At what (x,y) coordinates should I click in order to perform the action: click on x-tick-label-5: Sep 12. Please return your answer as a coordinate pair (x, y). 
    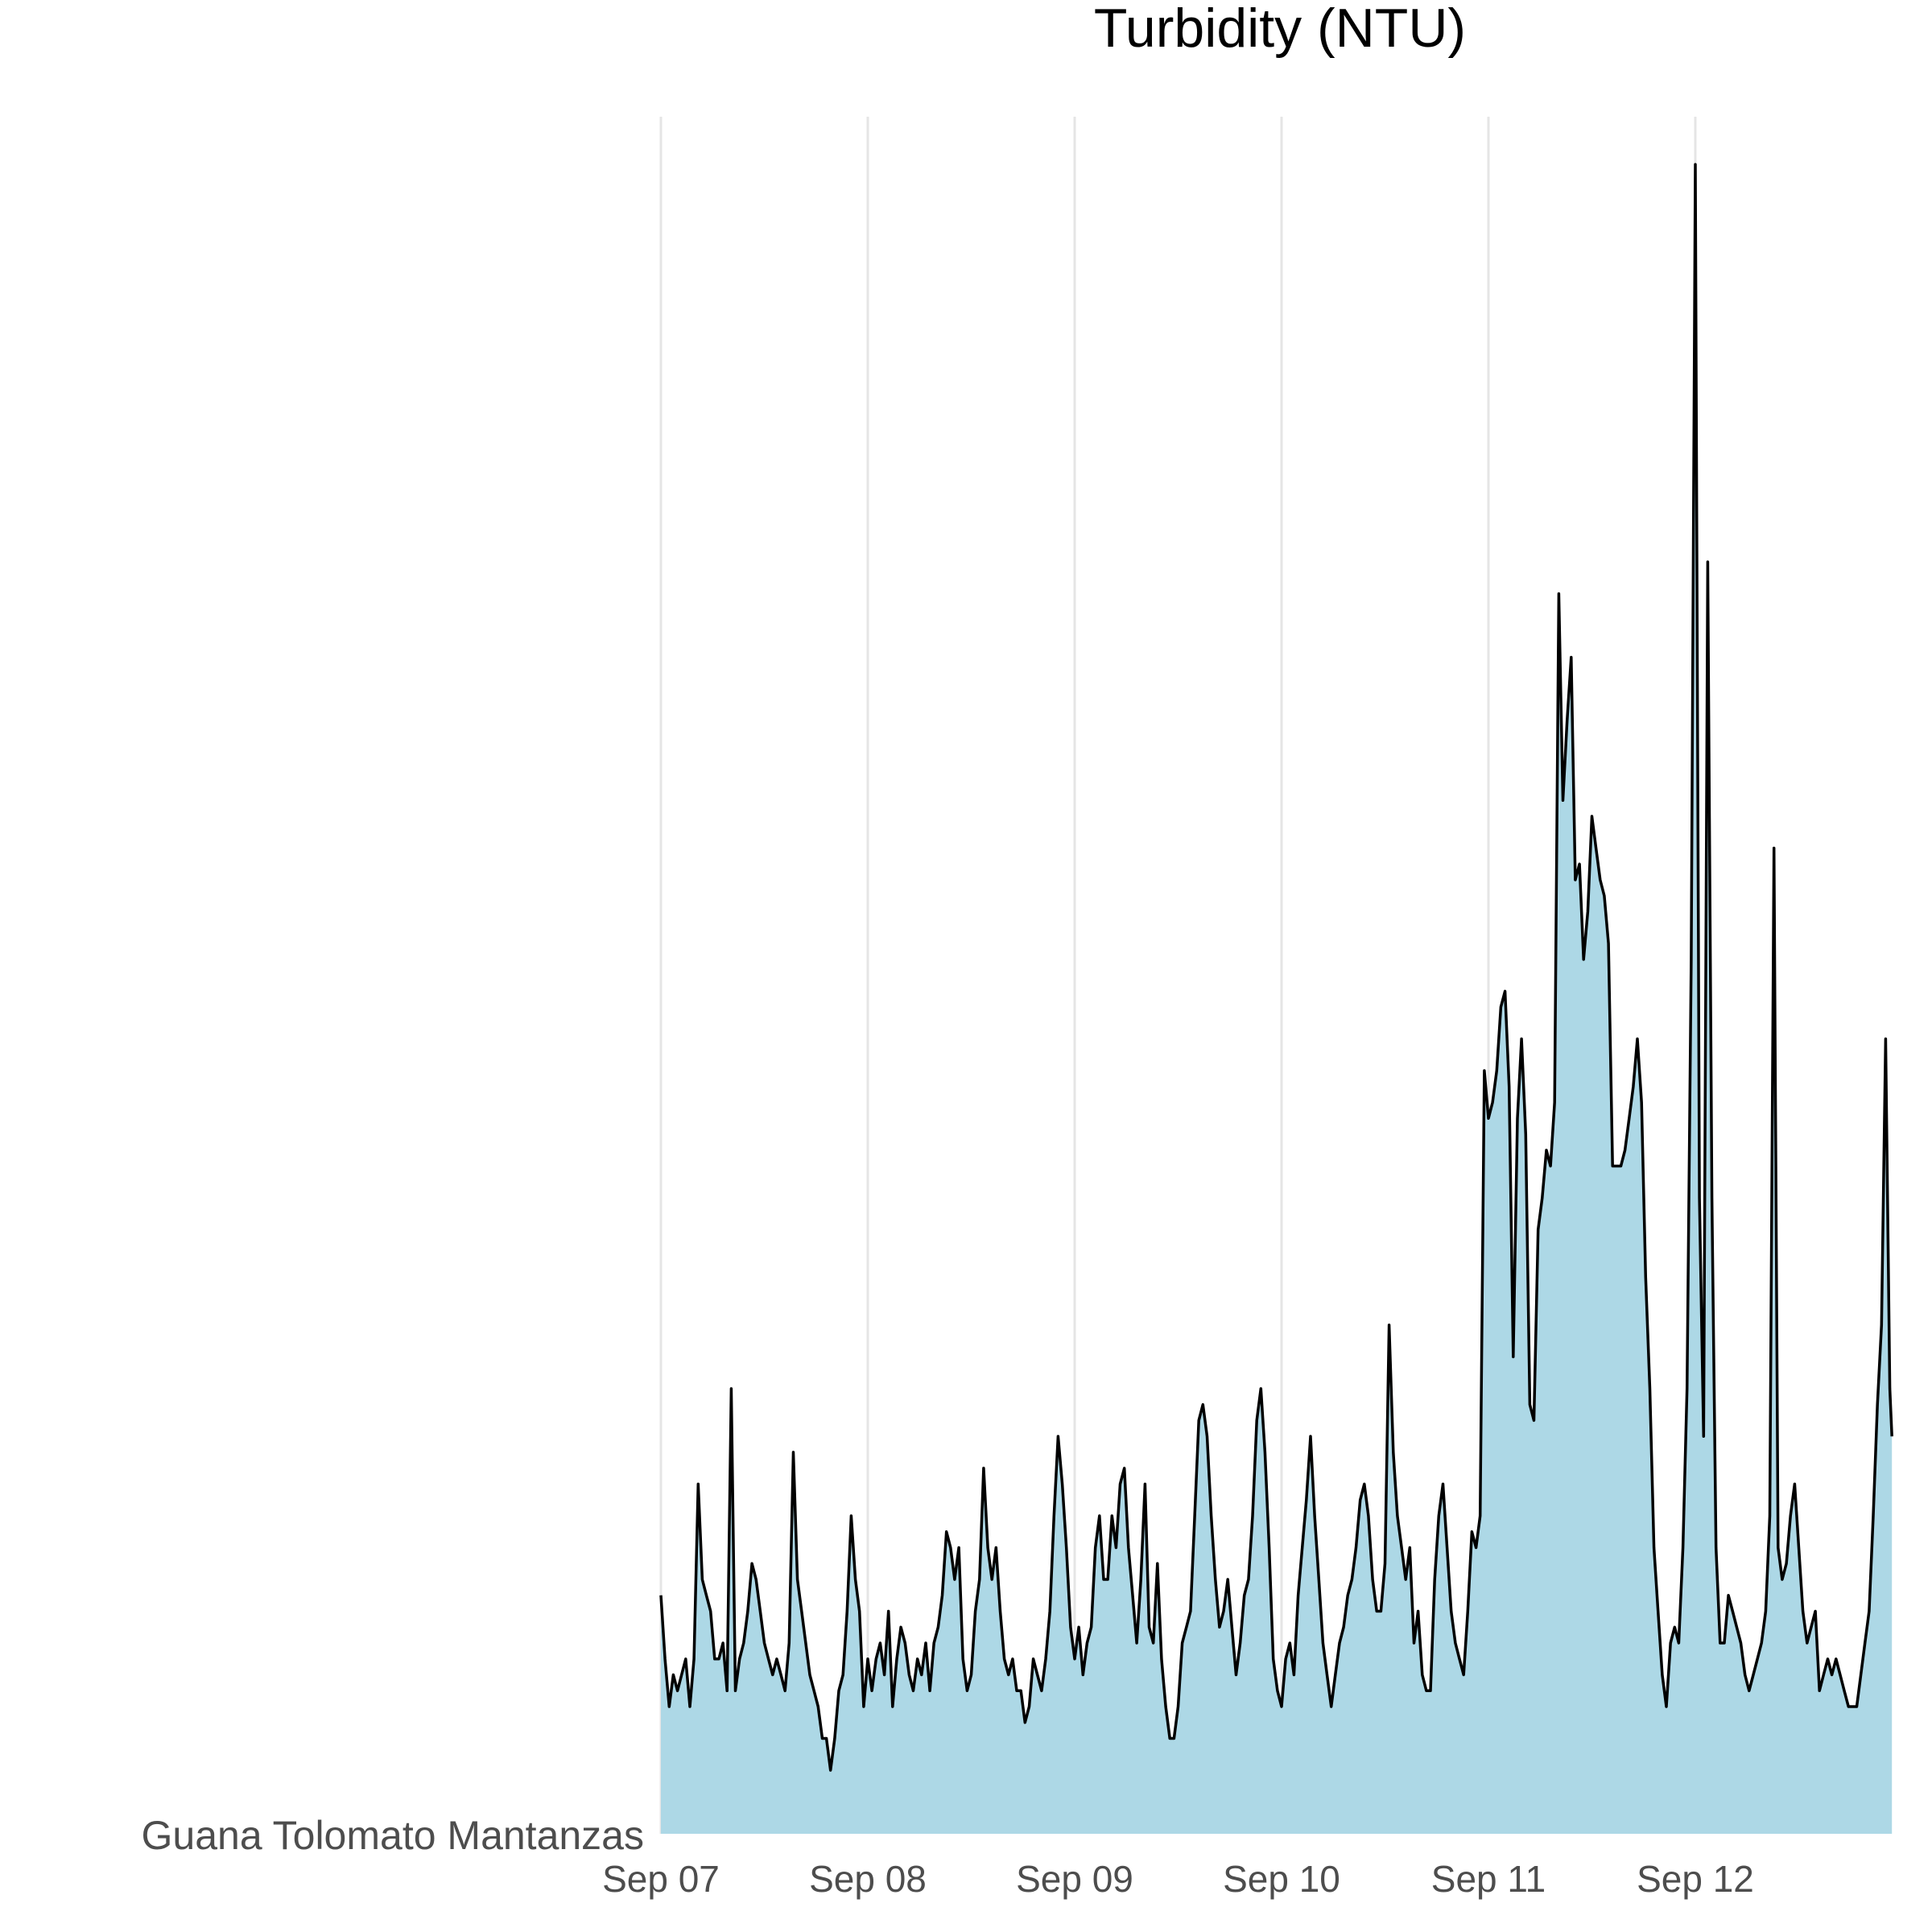
    Looking at the image, I should click on (1695, 1879).